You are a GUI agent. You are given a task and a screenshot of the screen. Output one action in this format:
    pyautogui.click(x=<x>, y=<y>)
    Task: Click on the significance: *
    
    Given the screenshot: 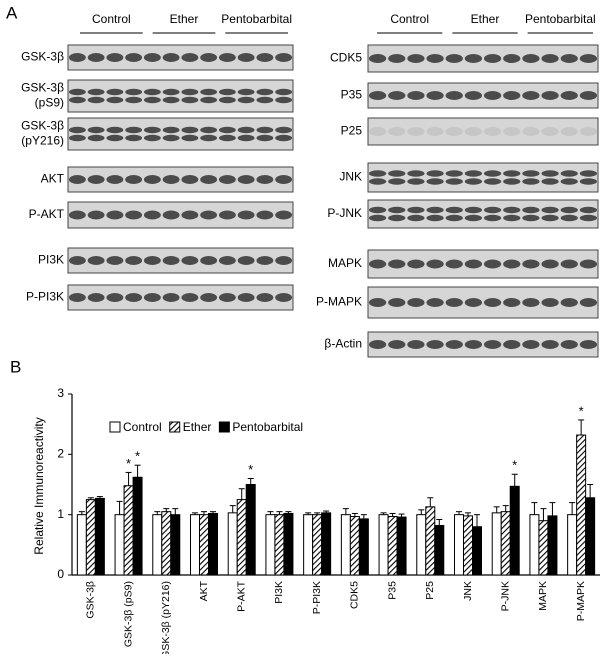 What is the action you would take?
    pyautogui.click(x=128, y=463)
    